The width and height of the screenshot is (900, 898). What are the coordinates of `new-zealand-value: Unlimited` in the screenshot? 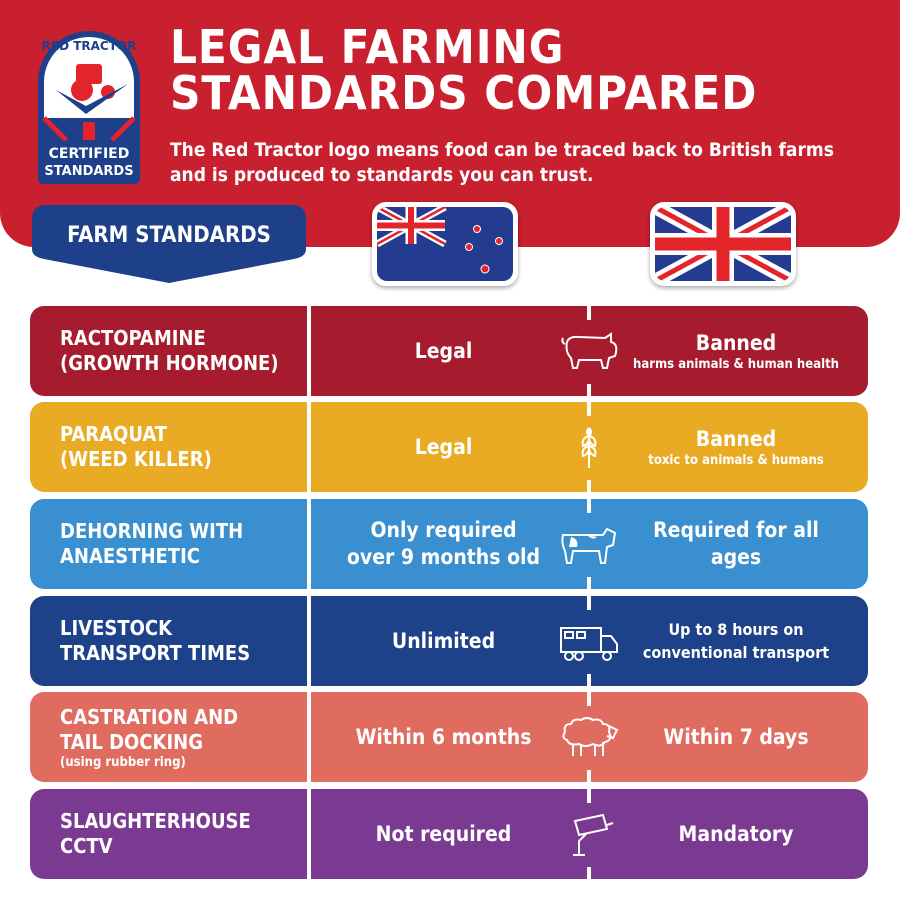 It's located at (443, 641).